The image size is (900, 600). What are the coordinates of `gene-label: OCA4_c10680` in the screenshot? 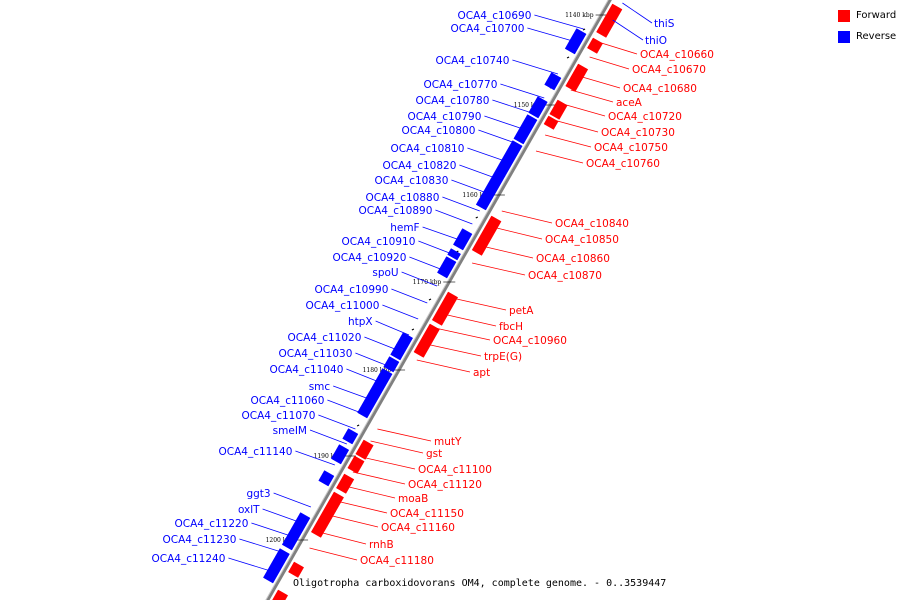 It's located at (660, 89).